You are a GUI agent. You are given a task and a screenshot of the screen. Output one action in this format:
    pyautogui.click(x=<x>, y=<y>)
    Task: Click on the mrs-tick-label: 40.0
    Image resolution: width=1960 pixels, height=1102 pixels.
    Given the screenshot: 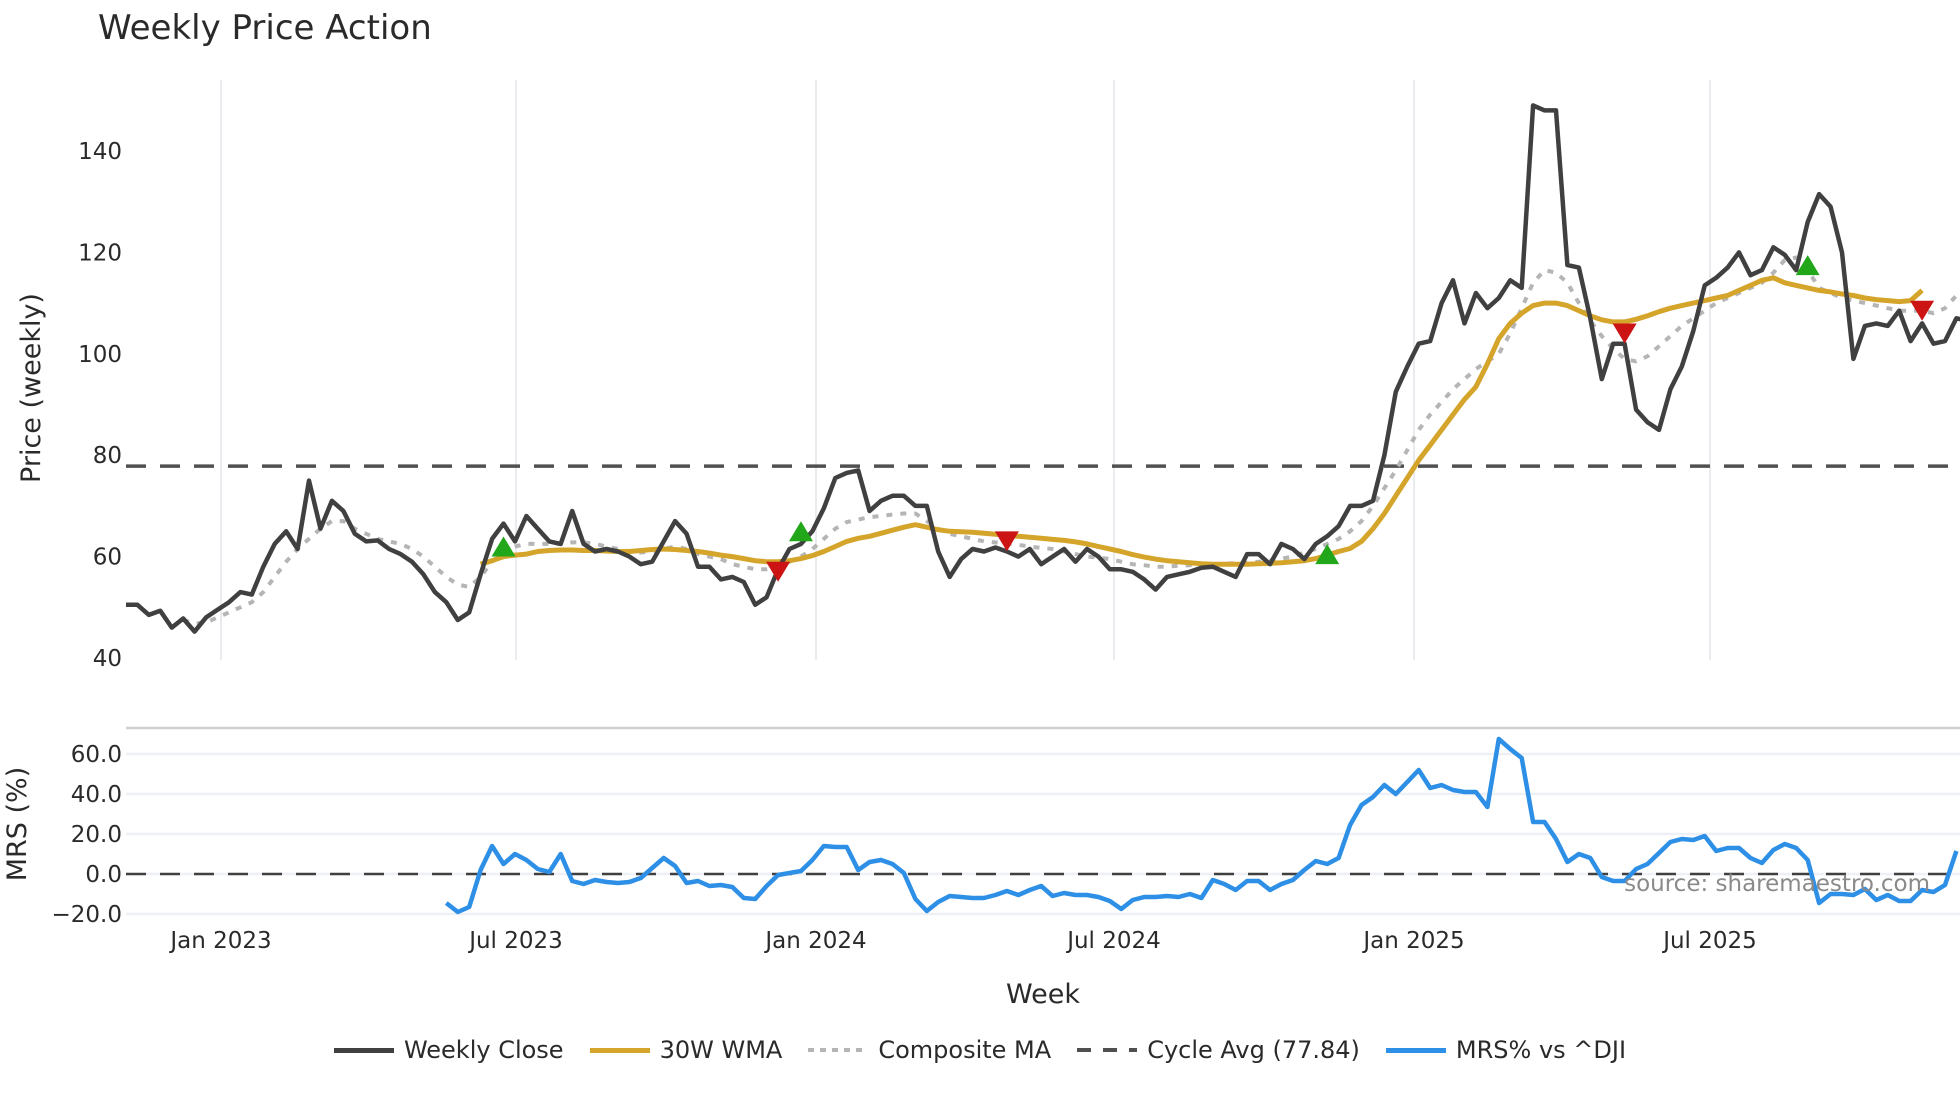 What is the action you would take?
    pyautogui.click(x=96, y=795)
    